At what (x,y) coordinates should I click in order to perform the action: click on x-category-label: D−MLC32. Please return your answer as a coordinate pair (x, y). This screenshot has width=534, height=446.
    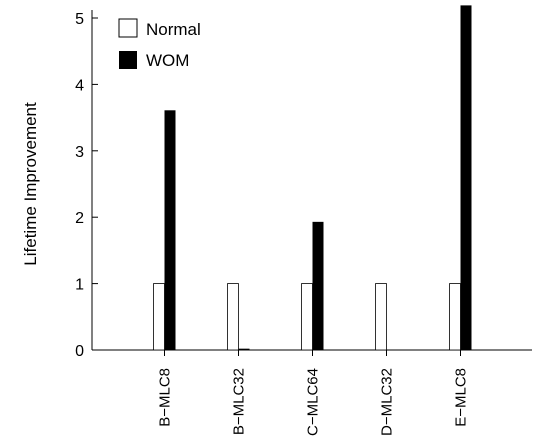
    Looking at the image, I should click on (387, 402).